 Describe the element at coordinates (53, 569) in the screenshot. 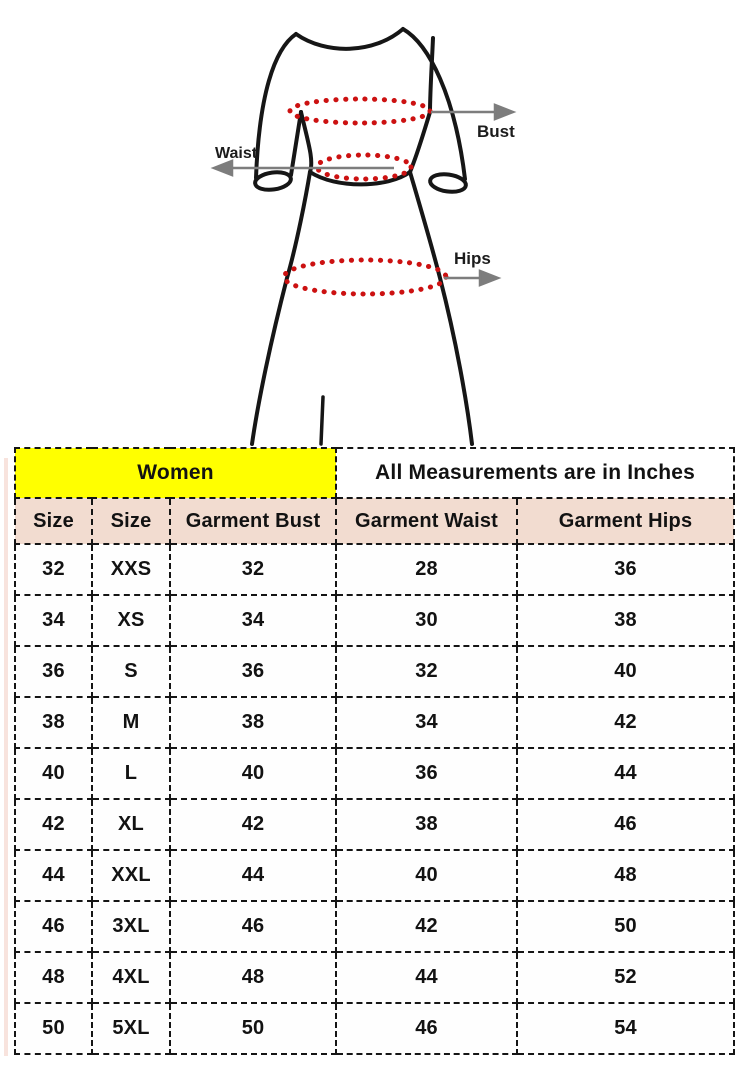

I see `size-number-cell: 32` at that location.